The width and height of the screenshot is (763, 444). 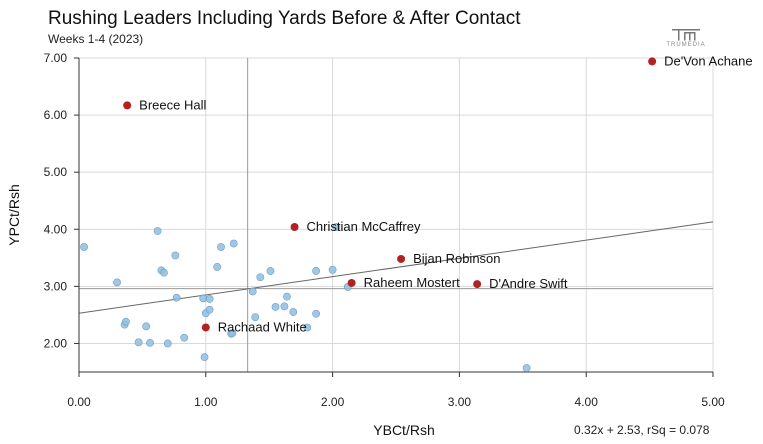 What do you see at coordinates (14, 214) in the screenshot?
I see `y-axis-title: YPCt/Rsh` at bounding box center [14, 214].